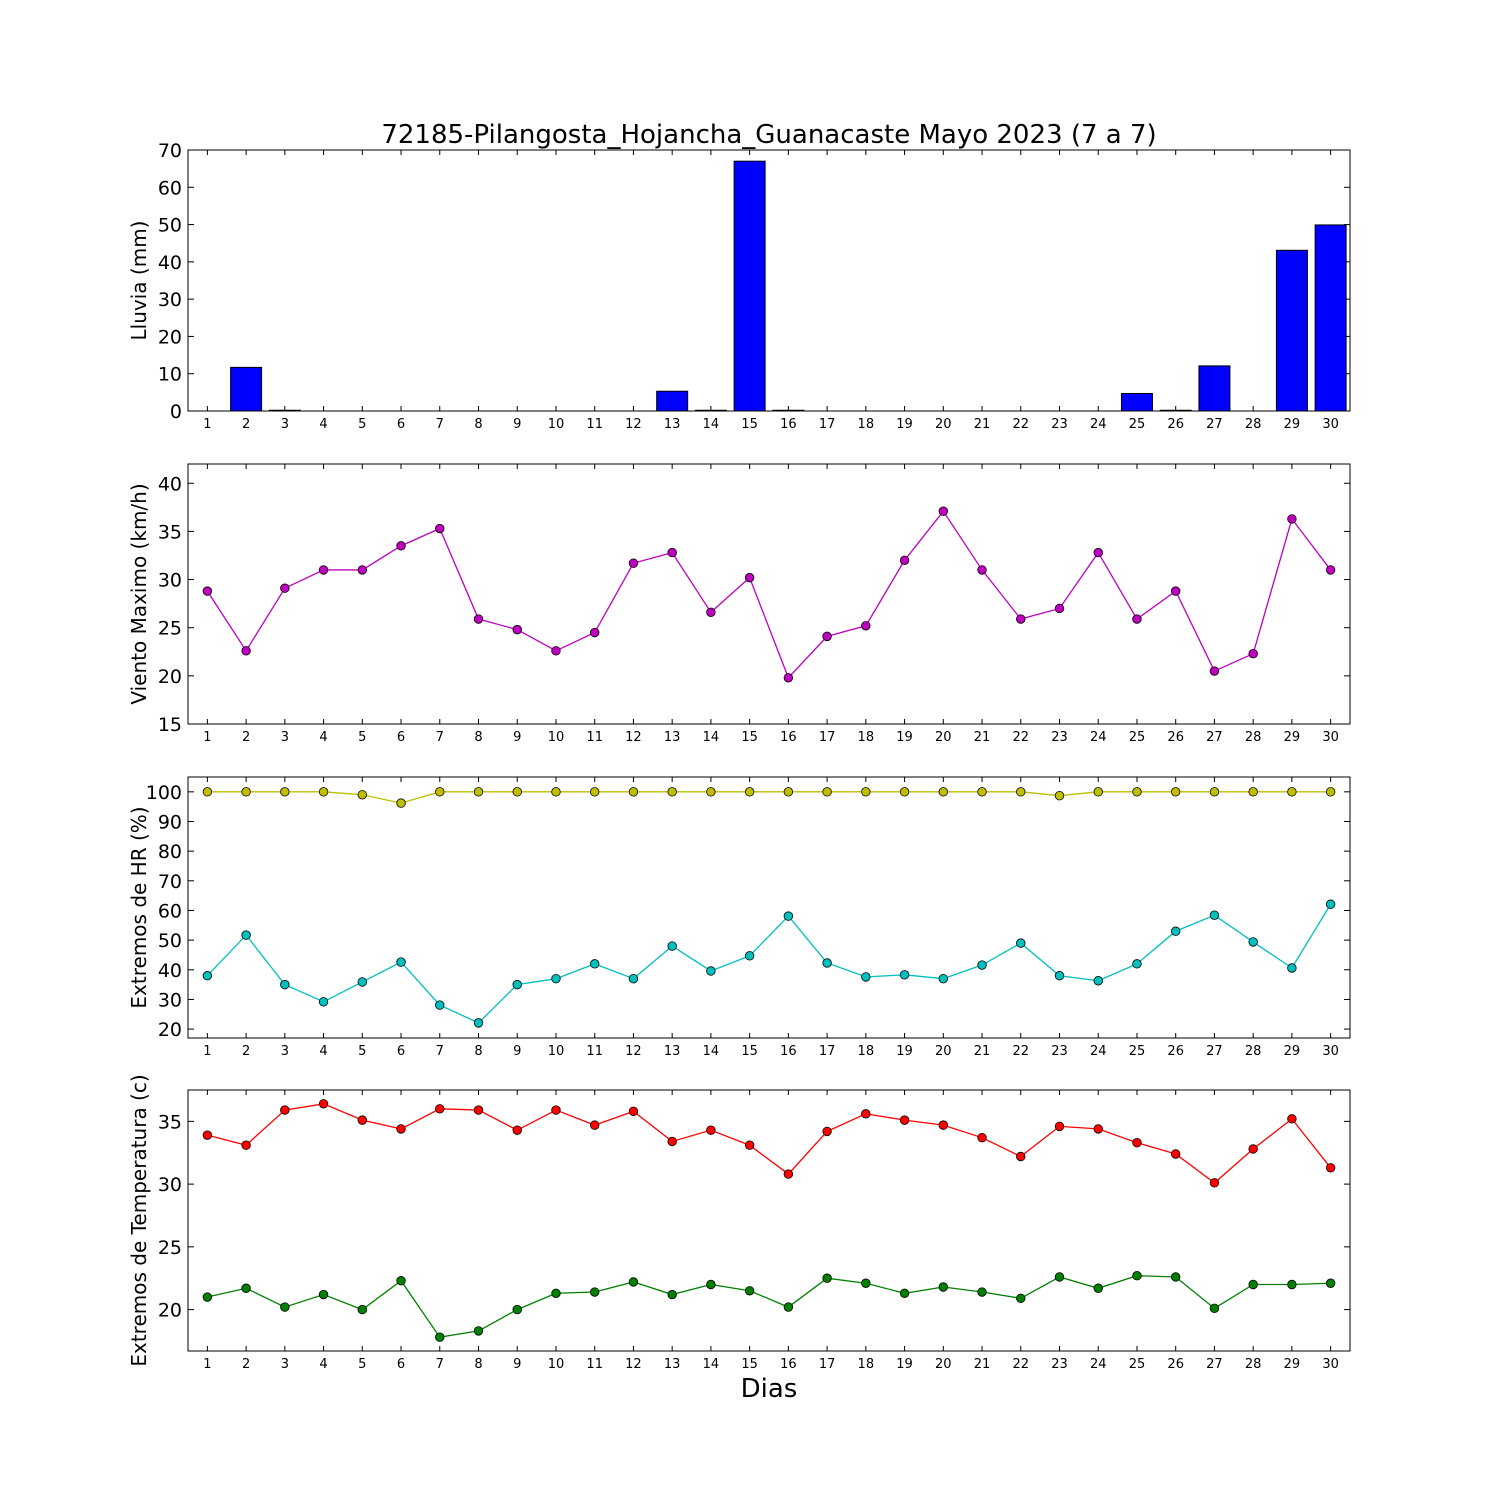 The image size is (1500, 1500). I want to click on rain-xtick-label: 1, so click(207, 424).